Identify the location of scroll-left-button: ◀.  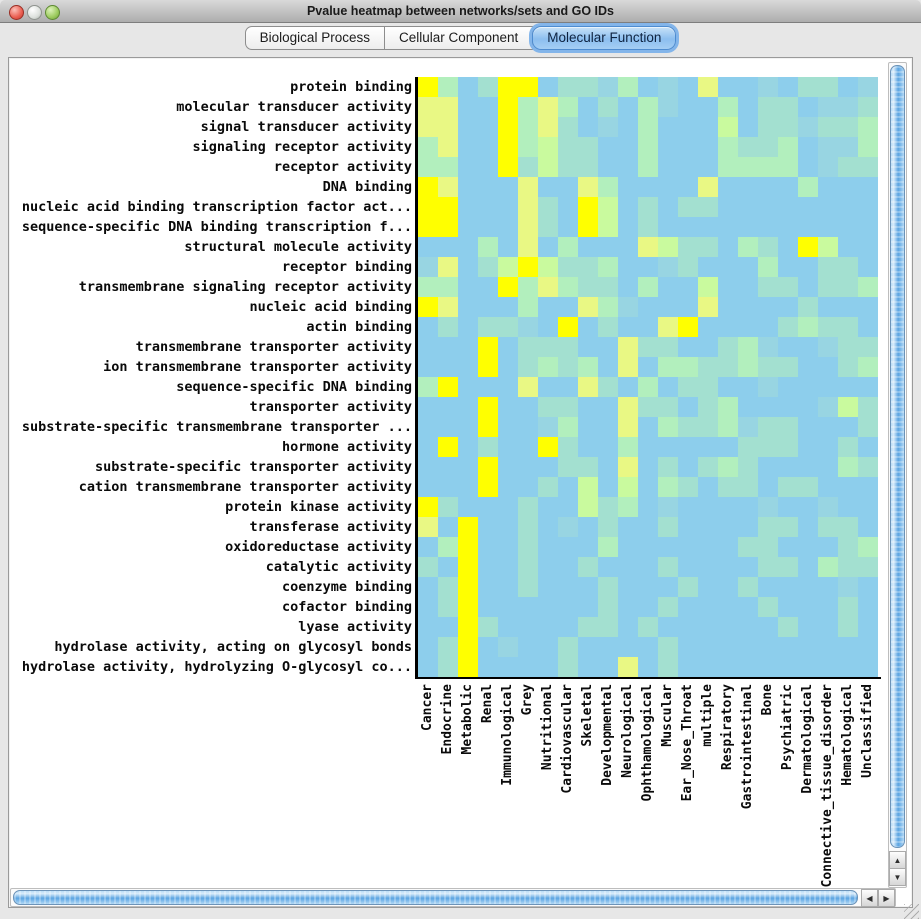
(869, 898).